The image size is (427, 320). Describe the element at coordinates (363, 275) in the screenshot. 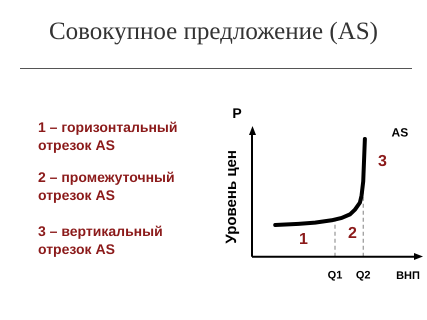

I see `x-tick-label: Q2` at that location.